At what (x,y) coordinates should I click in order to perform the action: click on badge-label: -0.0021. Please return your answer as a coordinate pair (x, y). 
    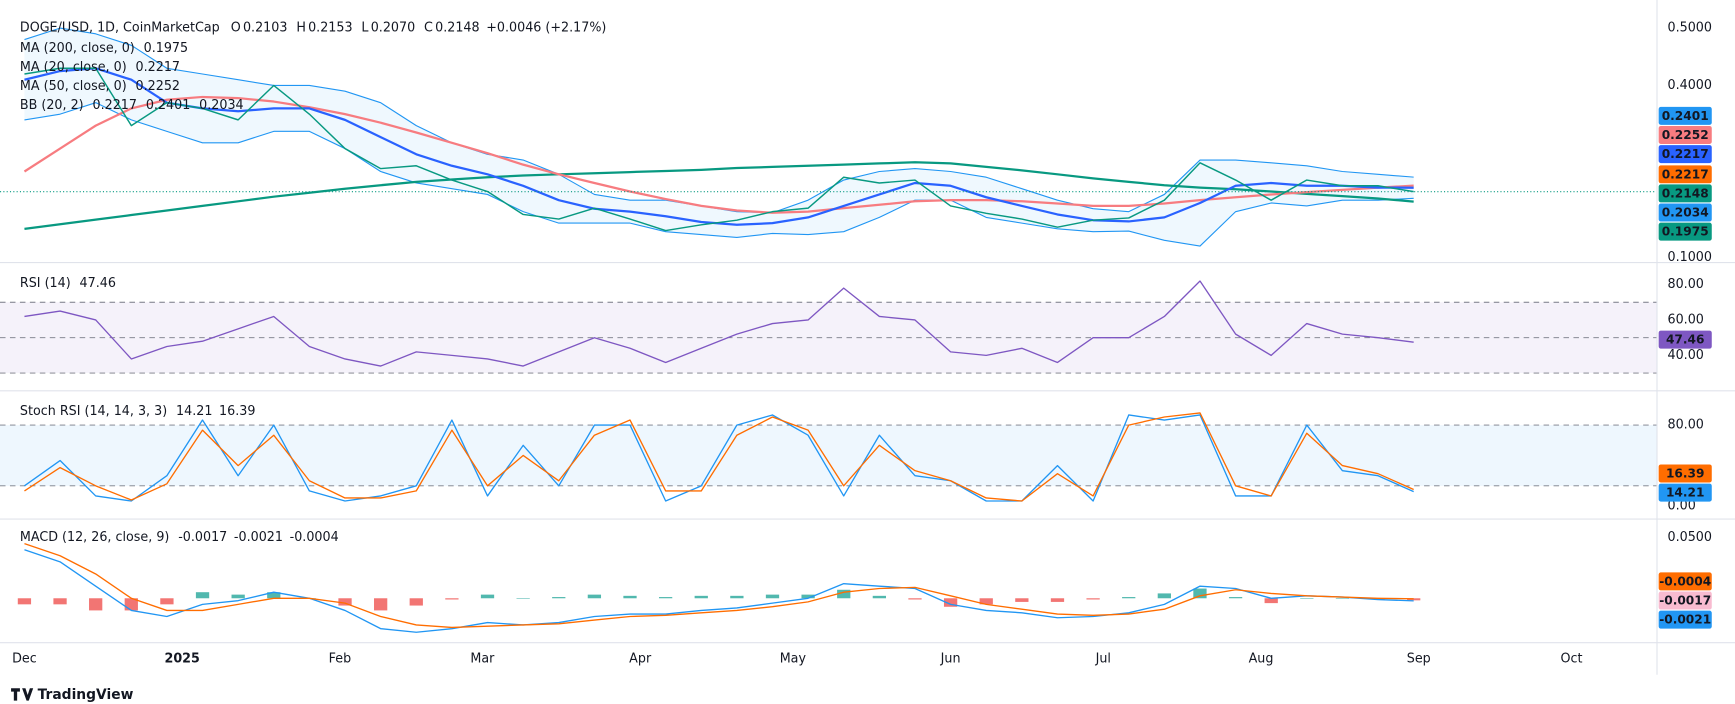
    Looking at the image, I should click on (1685, 620).